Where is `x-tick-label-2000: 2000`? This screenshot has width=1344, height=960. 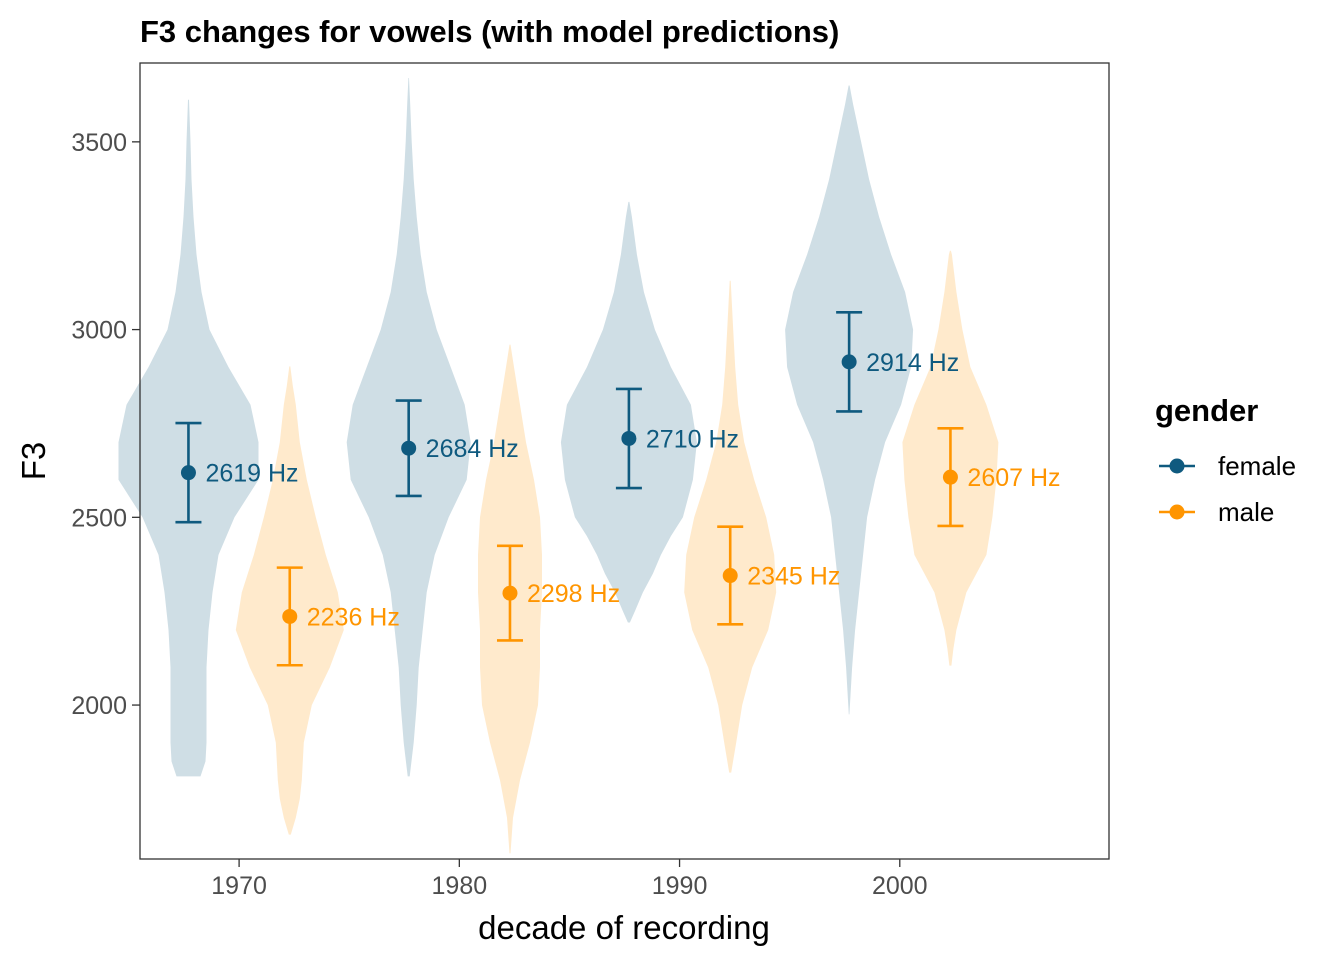 x-tick-label-2000: 2000 is located at coordinates (900, 886).